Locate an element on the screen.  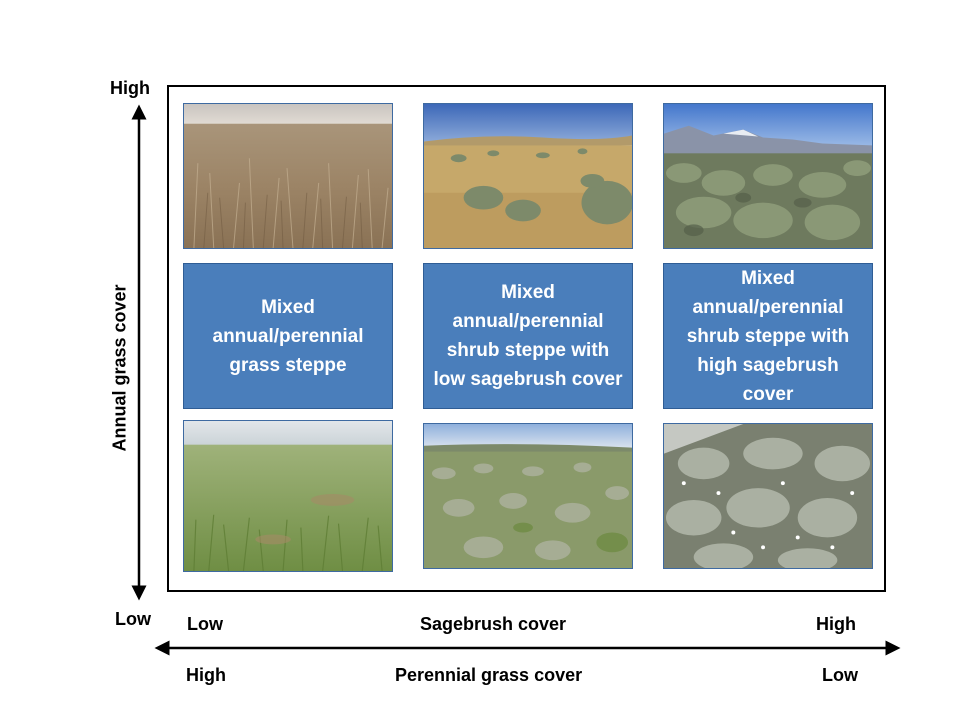
y-axis-high-label: High is located at coordinates (130, 88).